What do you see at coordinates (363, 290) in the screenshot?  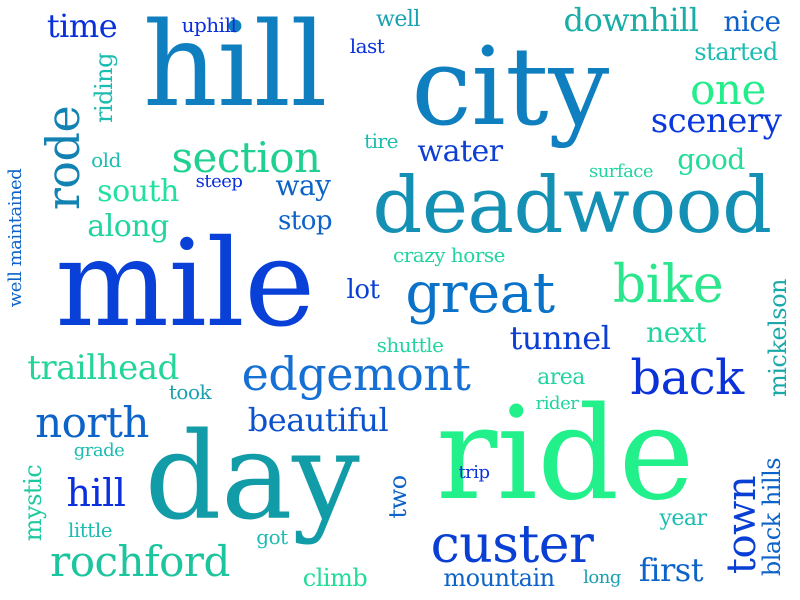 I see `word-lot: lot` at bounding box center [363, 290].